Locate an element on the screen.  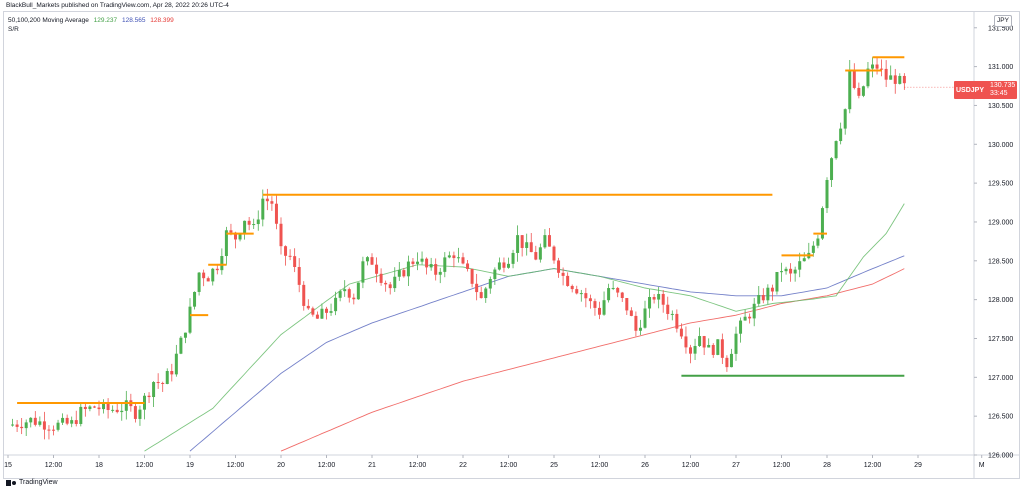
y-tick-label: 128.500 is located at coordinates (1000, 261).